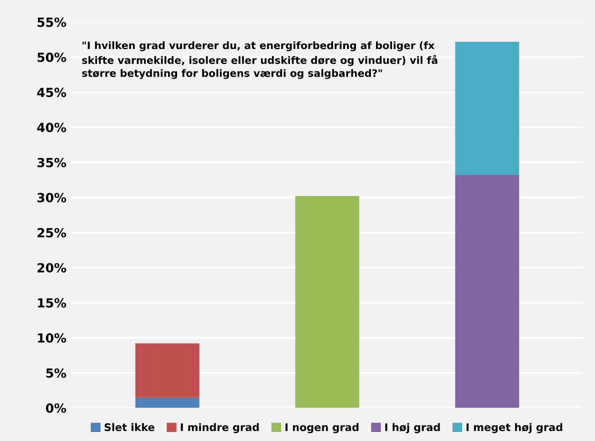 This screenshot has width=595, height=441. Describe the element at coordinates (56, 373) in the screenshot. I see `y-tick-label: 5%` at that location.